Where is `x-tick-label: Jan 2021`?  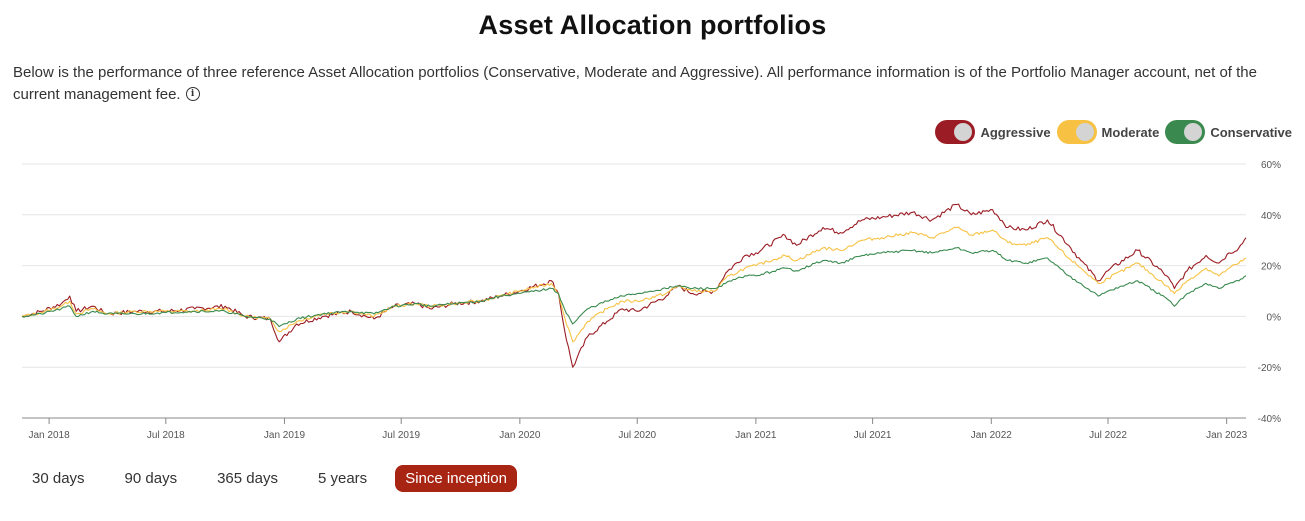 x-tick-label: Jan 2021 is located at coordinates (756, 435).